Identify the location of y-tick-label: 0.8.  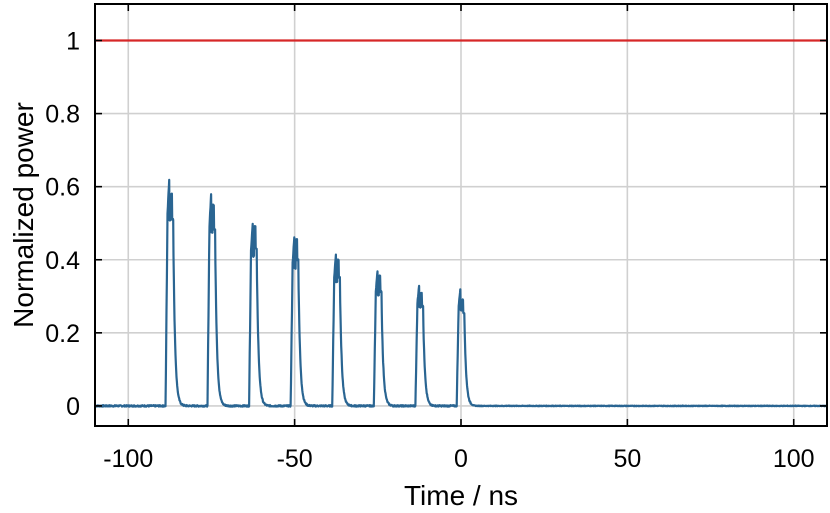
(62, 115).